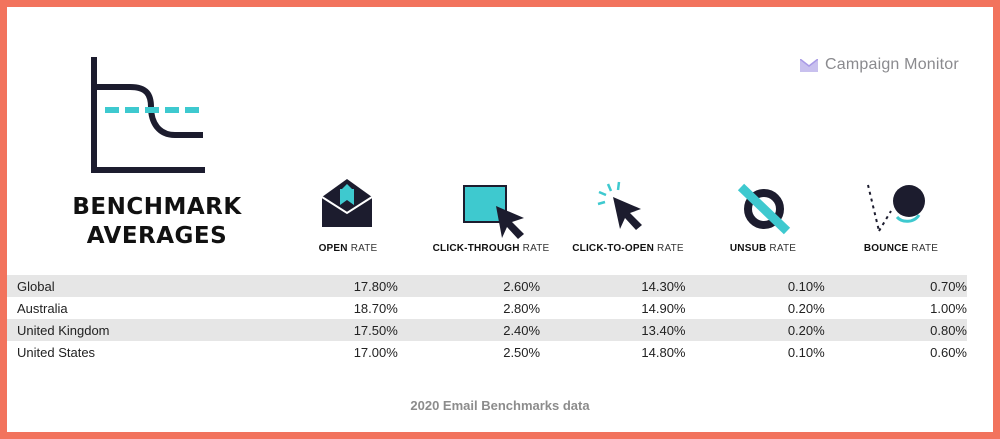  What do you see at coordinates (500, 405) in the screenshot?
I see `footer-caption: 2020 Email Benchmarks data` at bounding box center [500, 405].